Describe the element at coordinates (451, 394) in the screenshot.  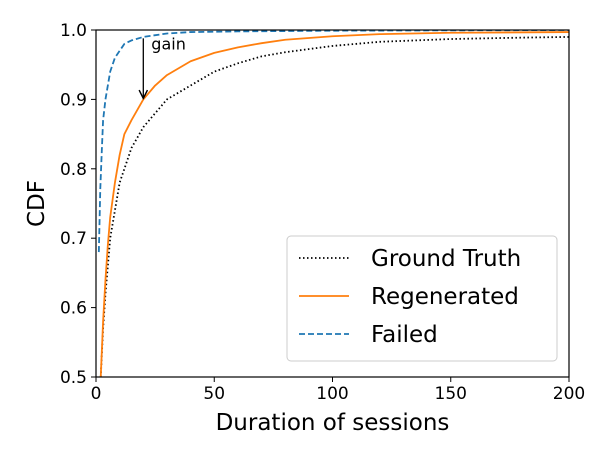
I see `x-tick-label: 150` at that location.